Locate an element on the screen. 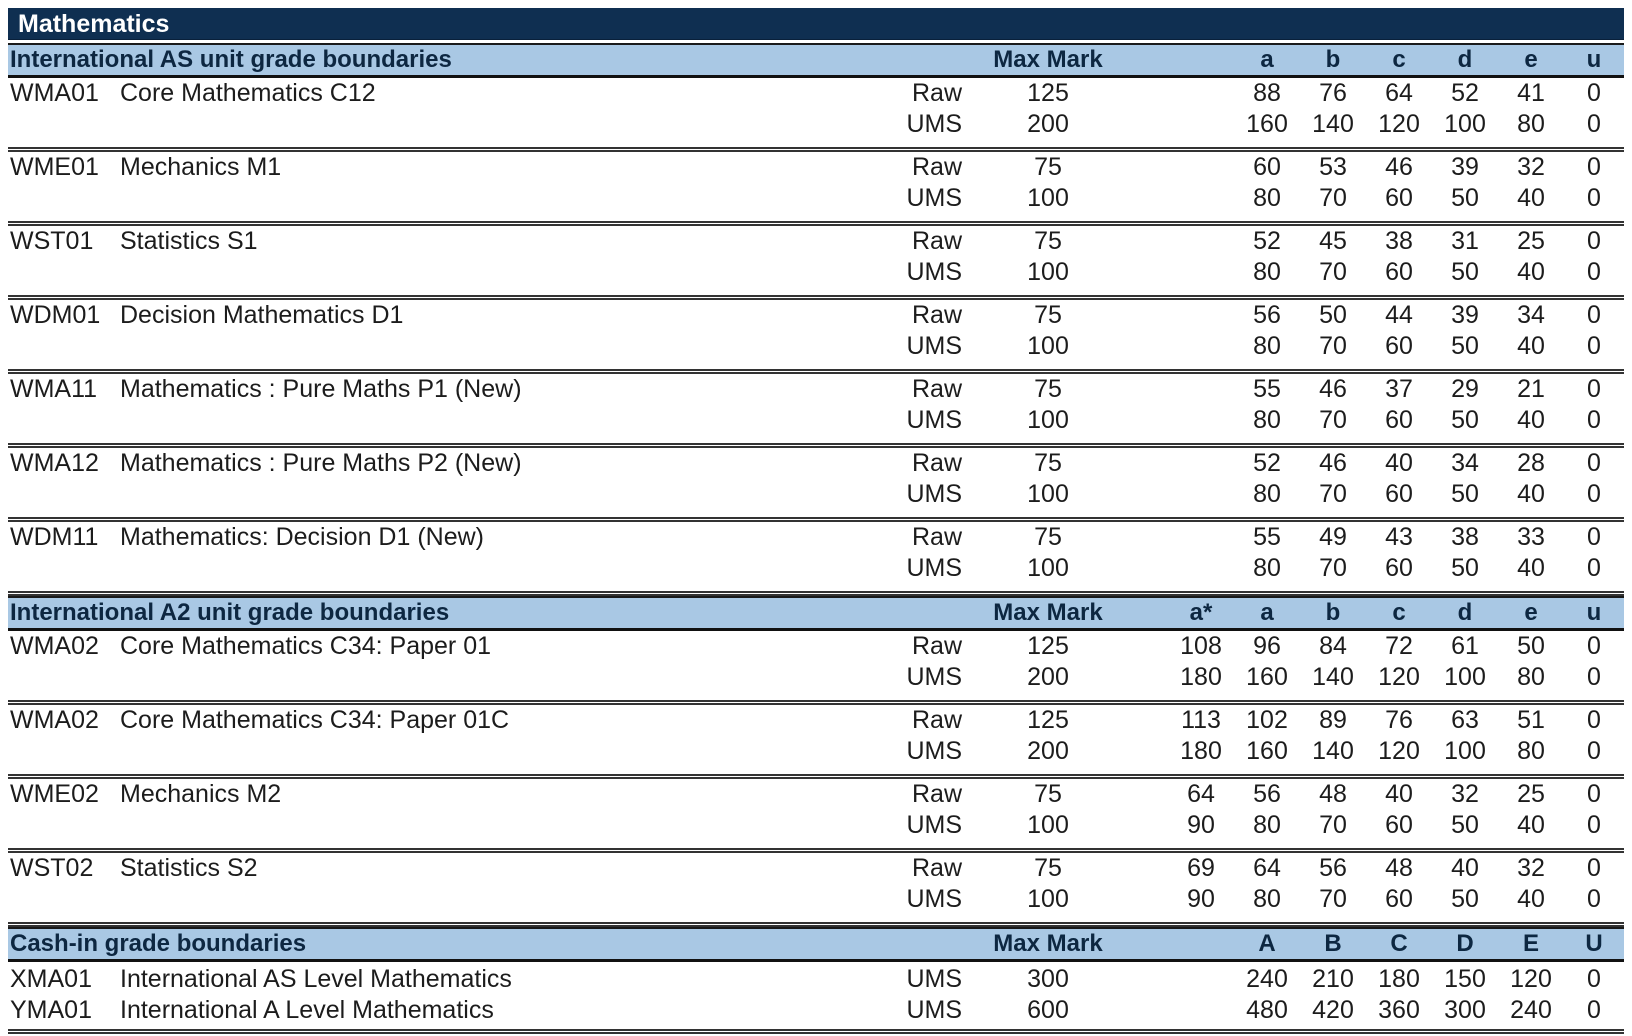 Image resolution: width=1632 pixels, height=1036 pixels. unit-code: WMA12 is located at coordinates (54, 463).